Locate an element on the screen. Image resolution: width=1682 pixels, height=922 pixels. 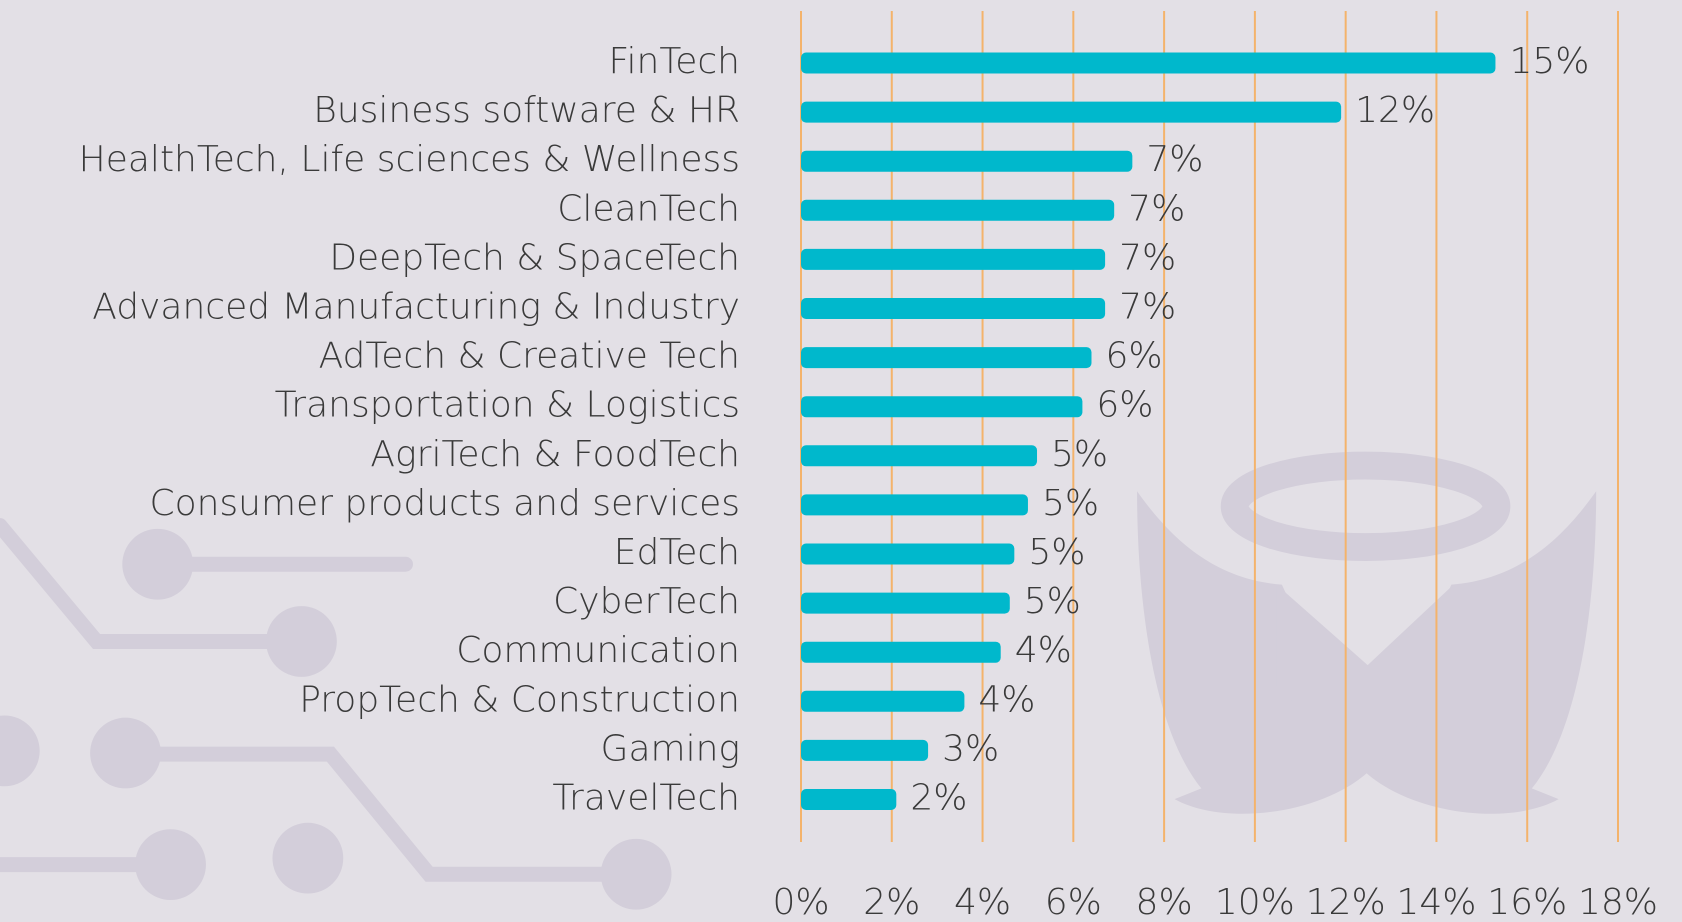
category-label: CyberTech is located at coordinates (646, 601).